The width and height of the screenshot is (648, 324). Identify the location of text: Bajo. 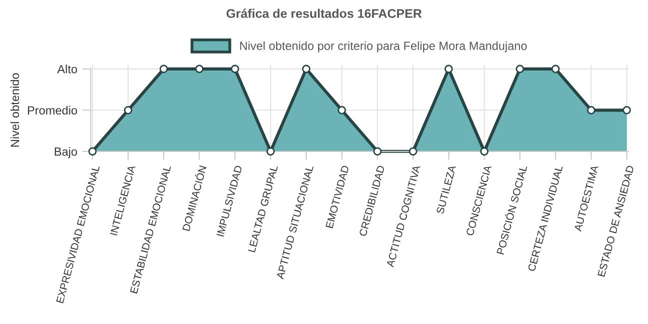
(66, 152).